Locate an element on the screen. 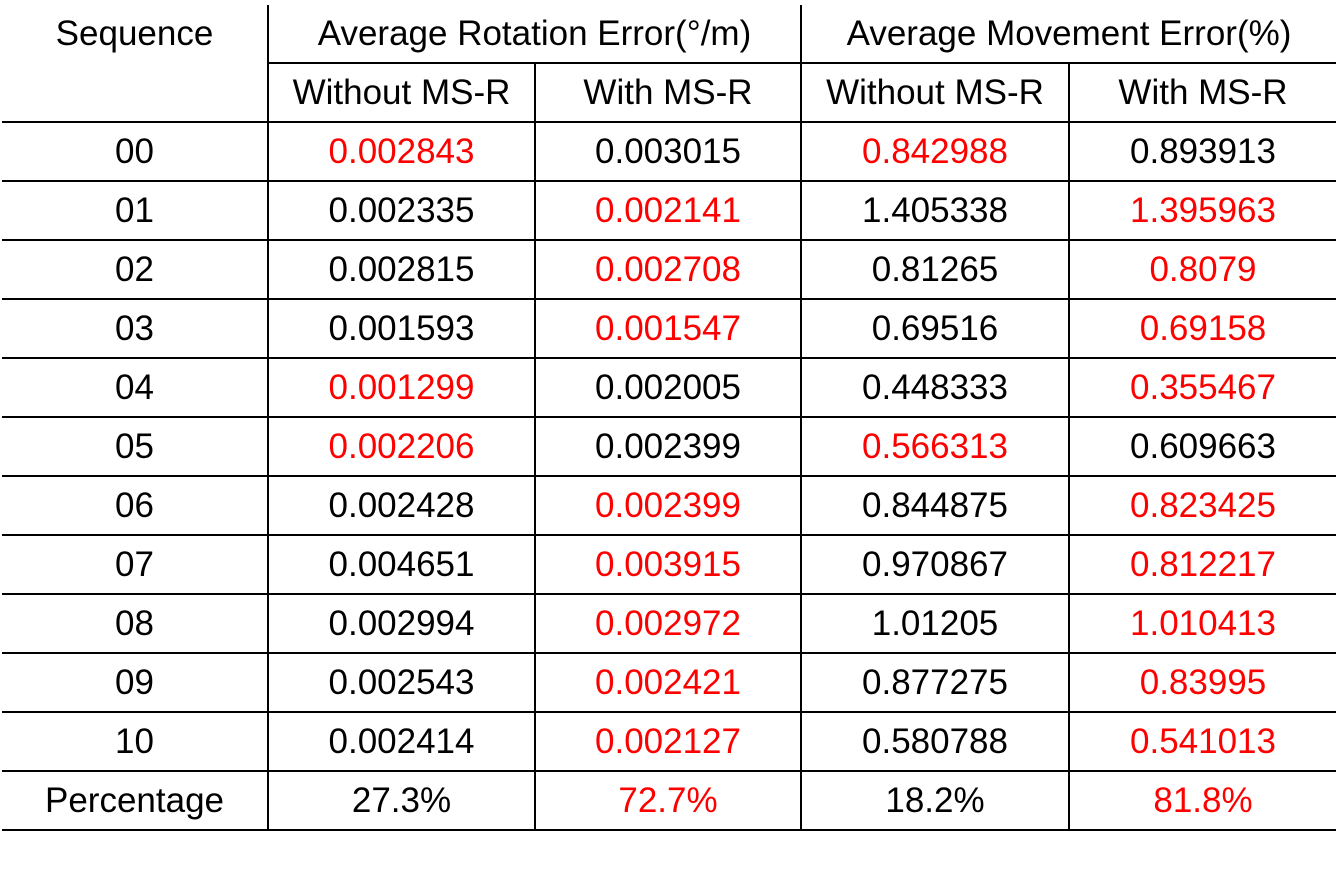 This screenshot has height=872, width=1338. rotation-with-cell: 0.002141 is located at coordinates (668, 210).